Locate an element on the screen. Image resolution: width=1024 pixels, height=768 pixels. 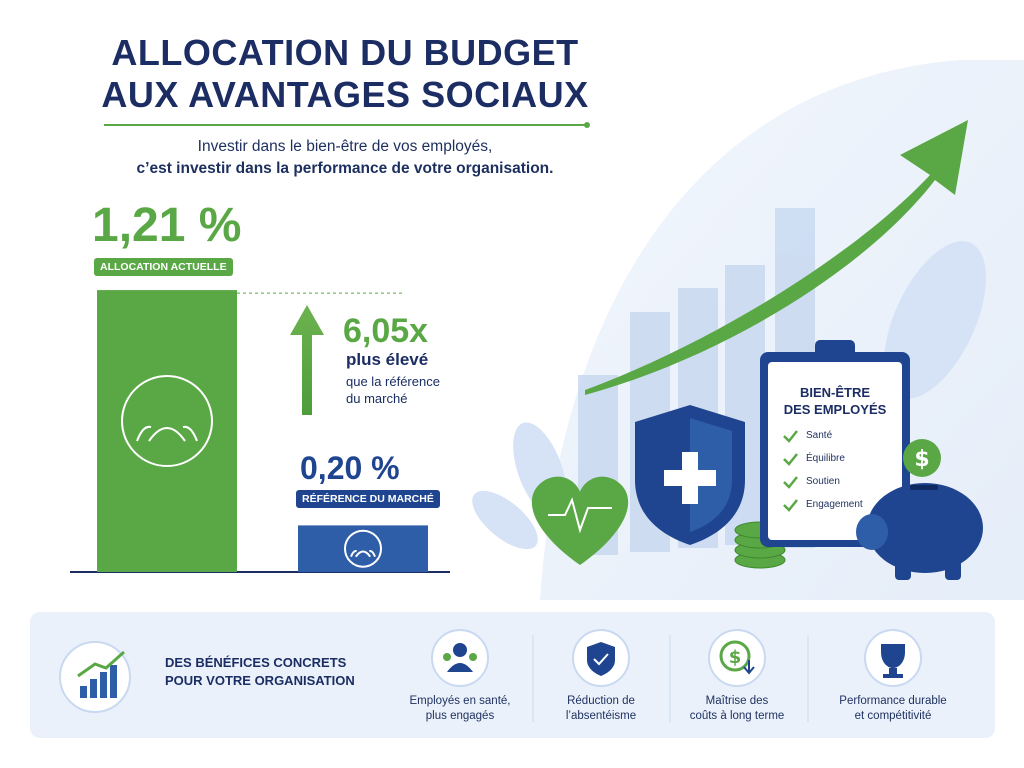
title-line: AUX AVANTAGES SOCIAUX is located at coordinates (345, 94).